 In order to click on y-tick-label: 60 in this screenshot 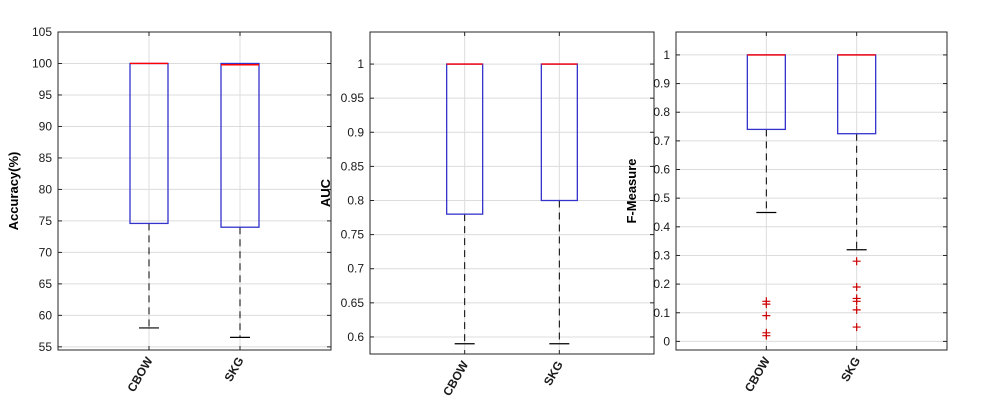, I will do `click(46, 315)`.